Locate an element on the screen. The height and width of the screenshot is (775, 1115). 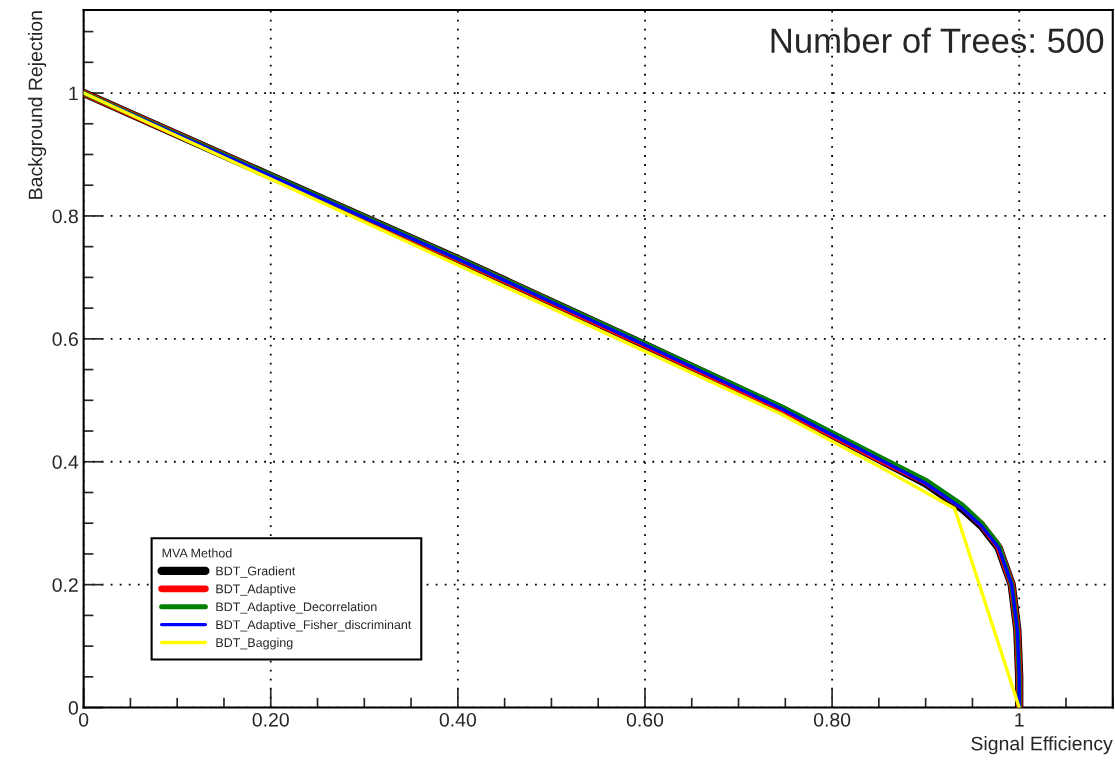
x-tick-label: 0.20 is located at coordinates (270, 719).